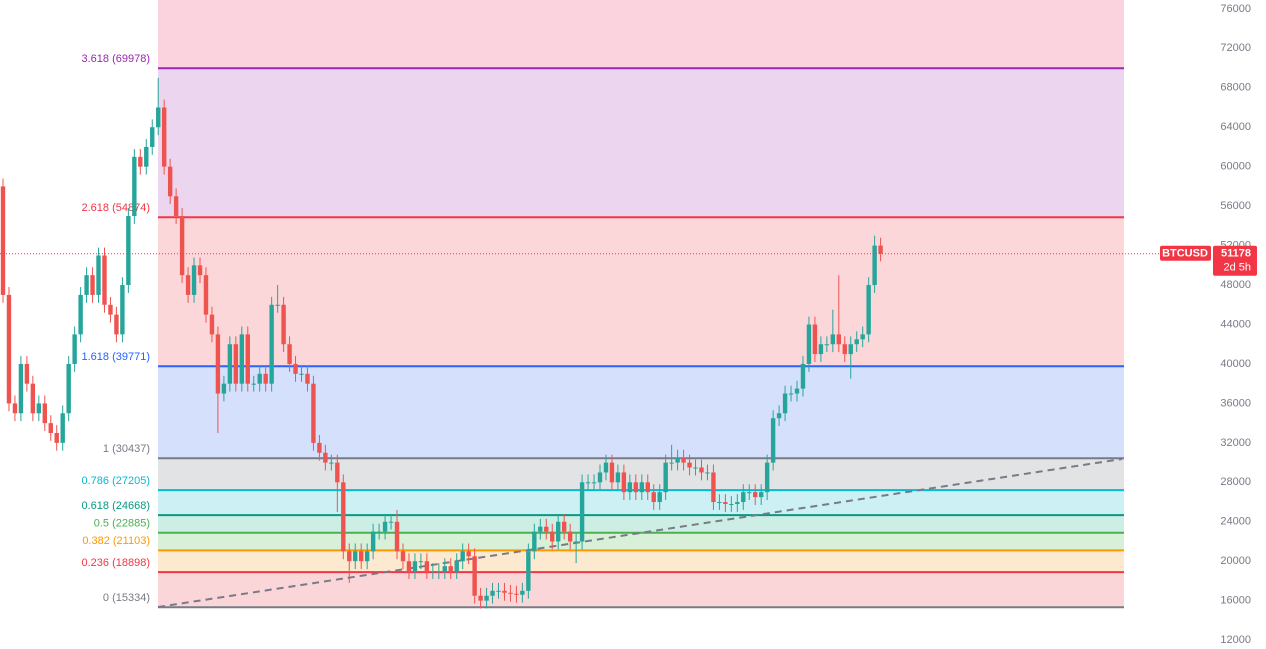 The width and height of the screenshot is (1266, 649). I want to click on y-tick-label: 20000, so click(1235, 561).